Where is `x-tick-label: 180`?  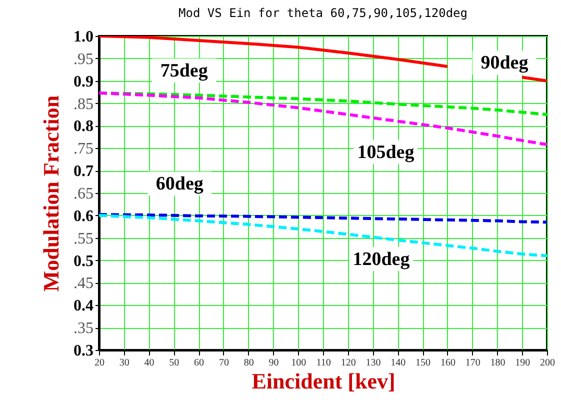
x-tick-label: 180 is located at coordinates (498, 363).